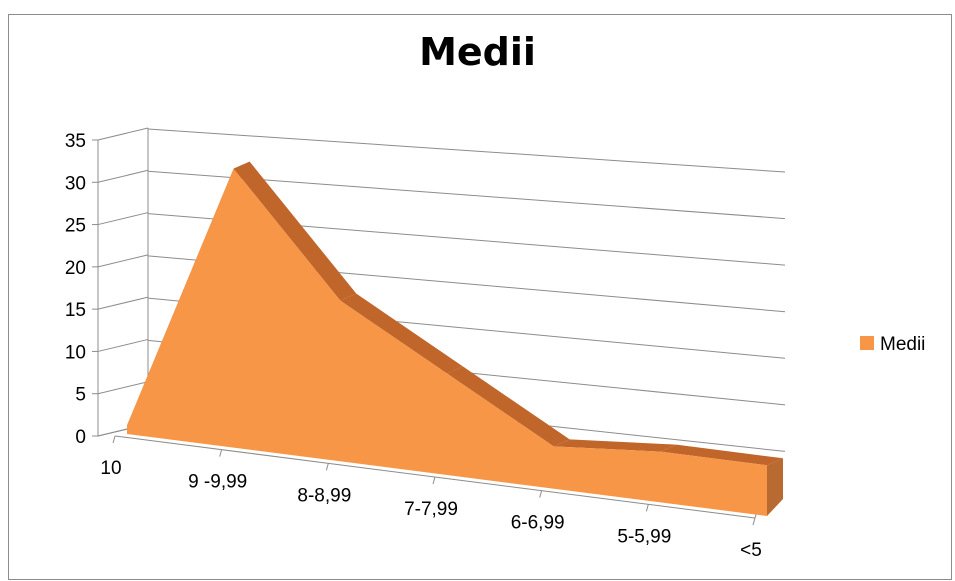 The width and height of the screenshot is (955, 581). What do you see at coordinates (324, 495) in the screenshot?
I see `x-tick-label: 8-8,99` at bounding box center [324, 495].